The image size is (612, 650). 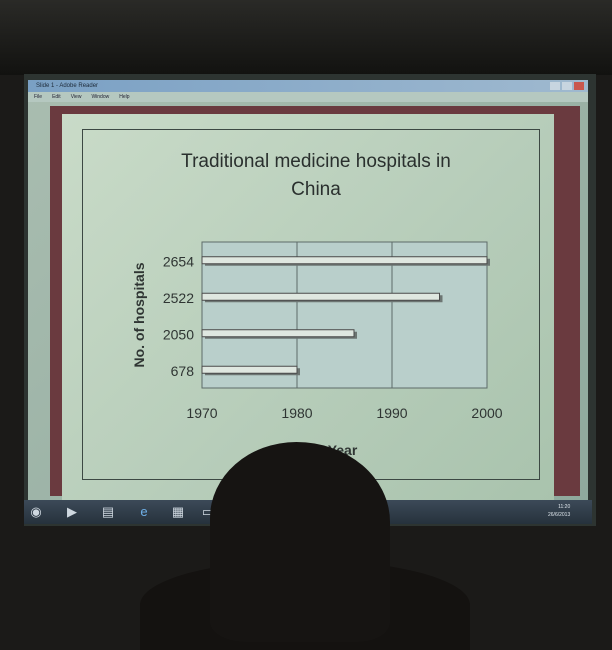 I want to click on chart-title-line2: China, so click(x=316, y=189).